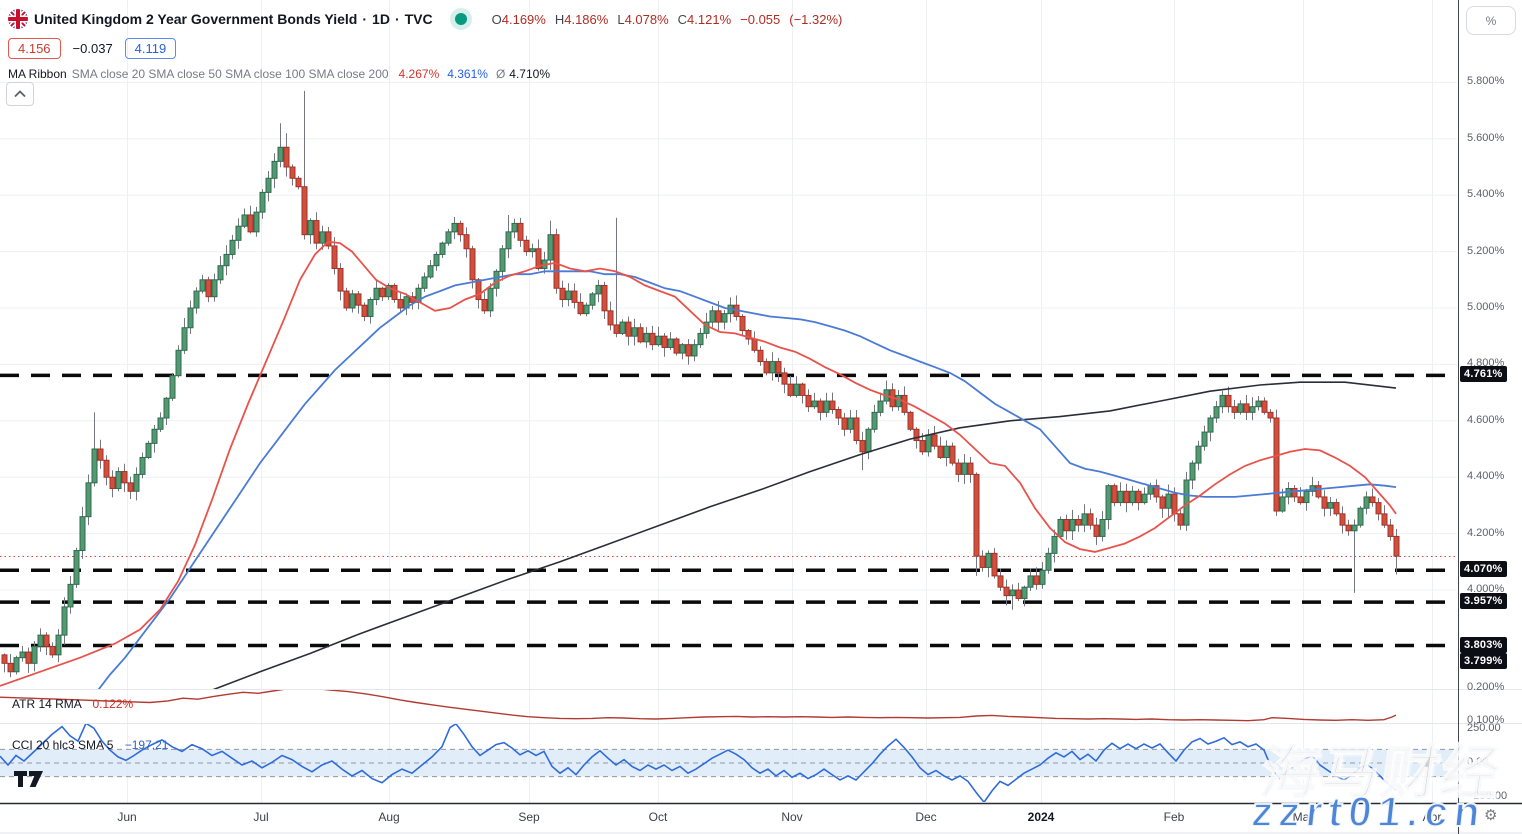  What do you see at coordinates (381, 19) in the screenshot?
I see `interval-label: 1D` at bounding box center [381, 19].